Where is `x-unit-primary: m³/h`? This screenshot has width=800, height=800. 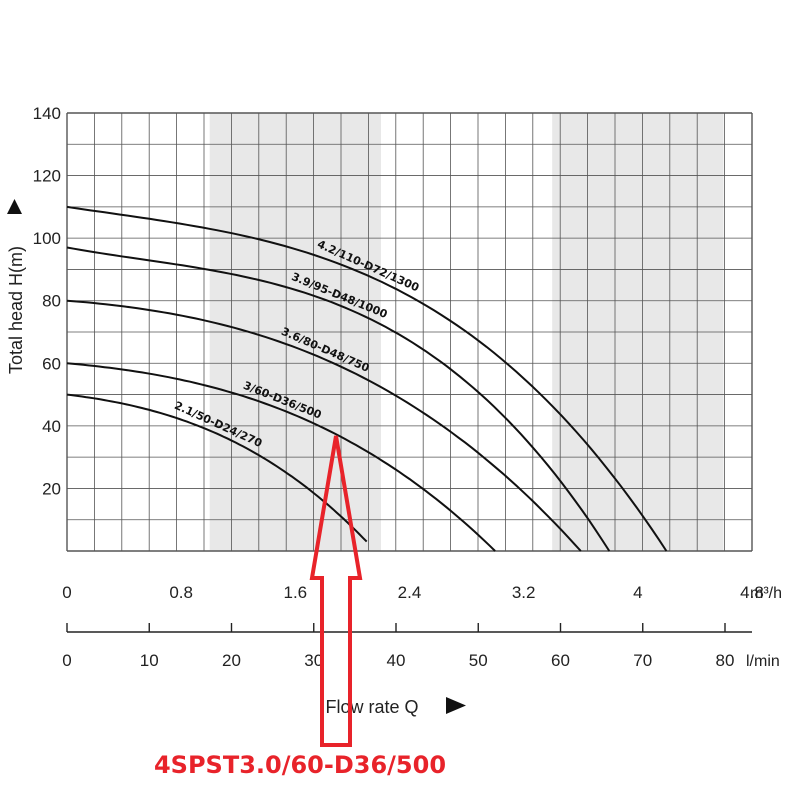
x-unit-primary: m³/h is located at coordinates (766, 593).